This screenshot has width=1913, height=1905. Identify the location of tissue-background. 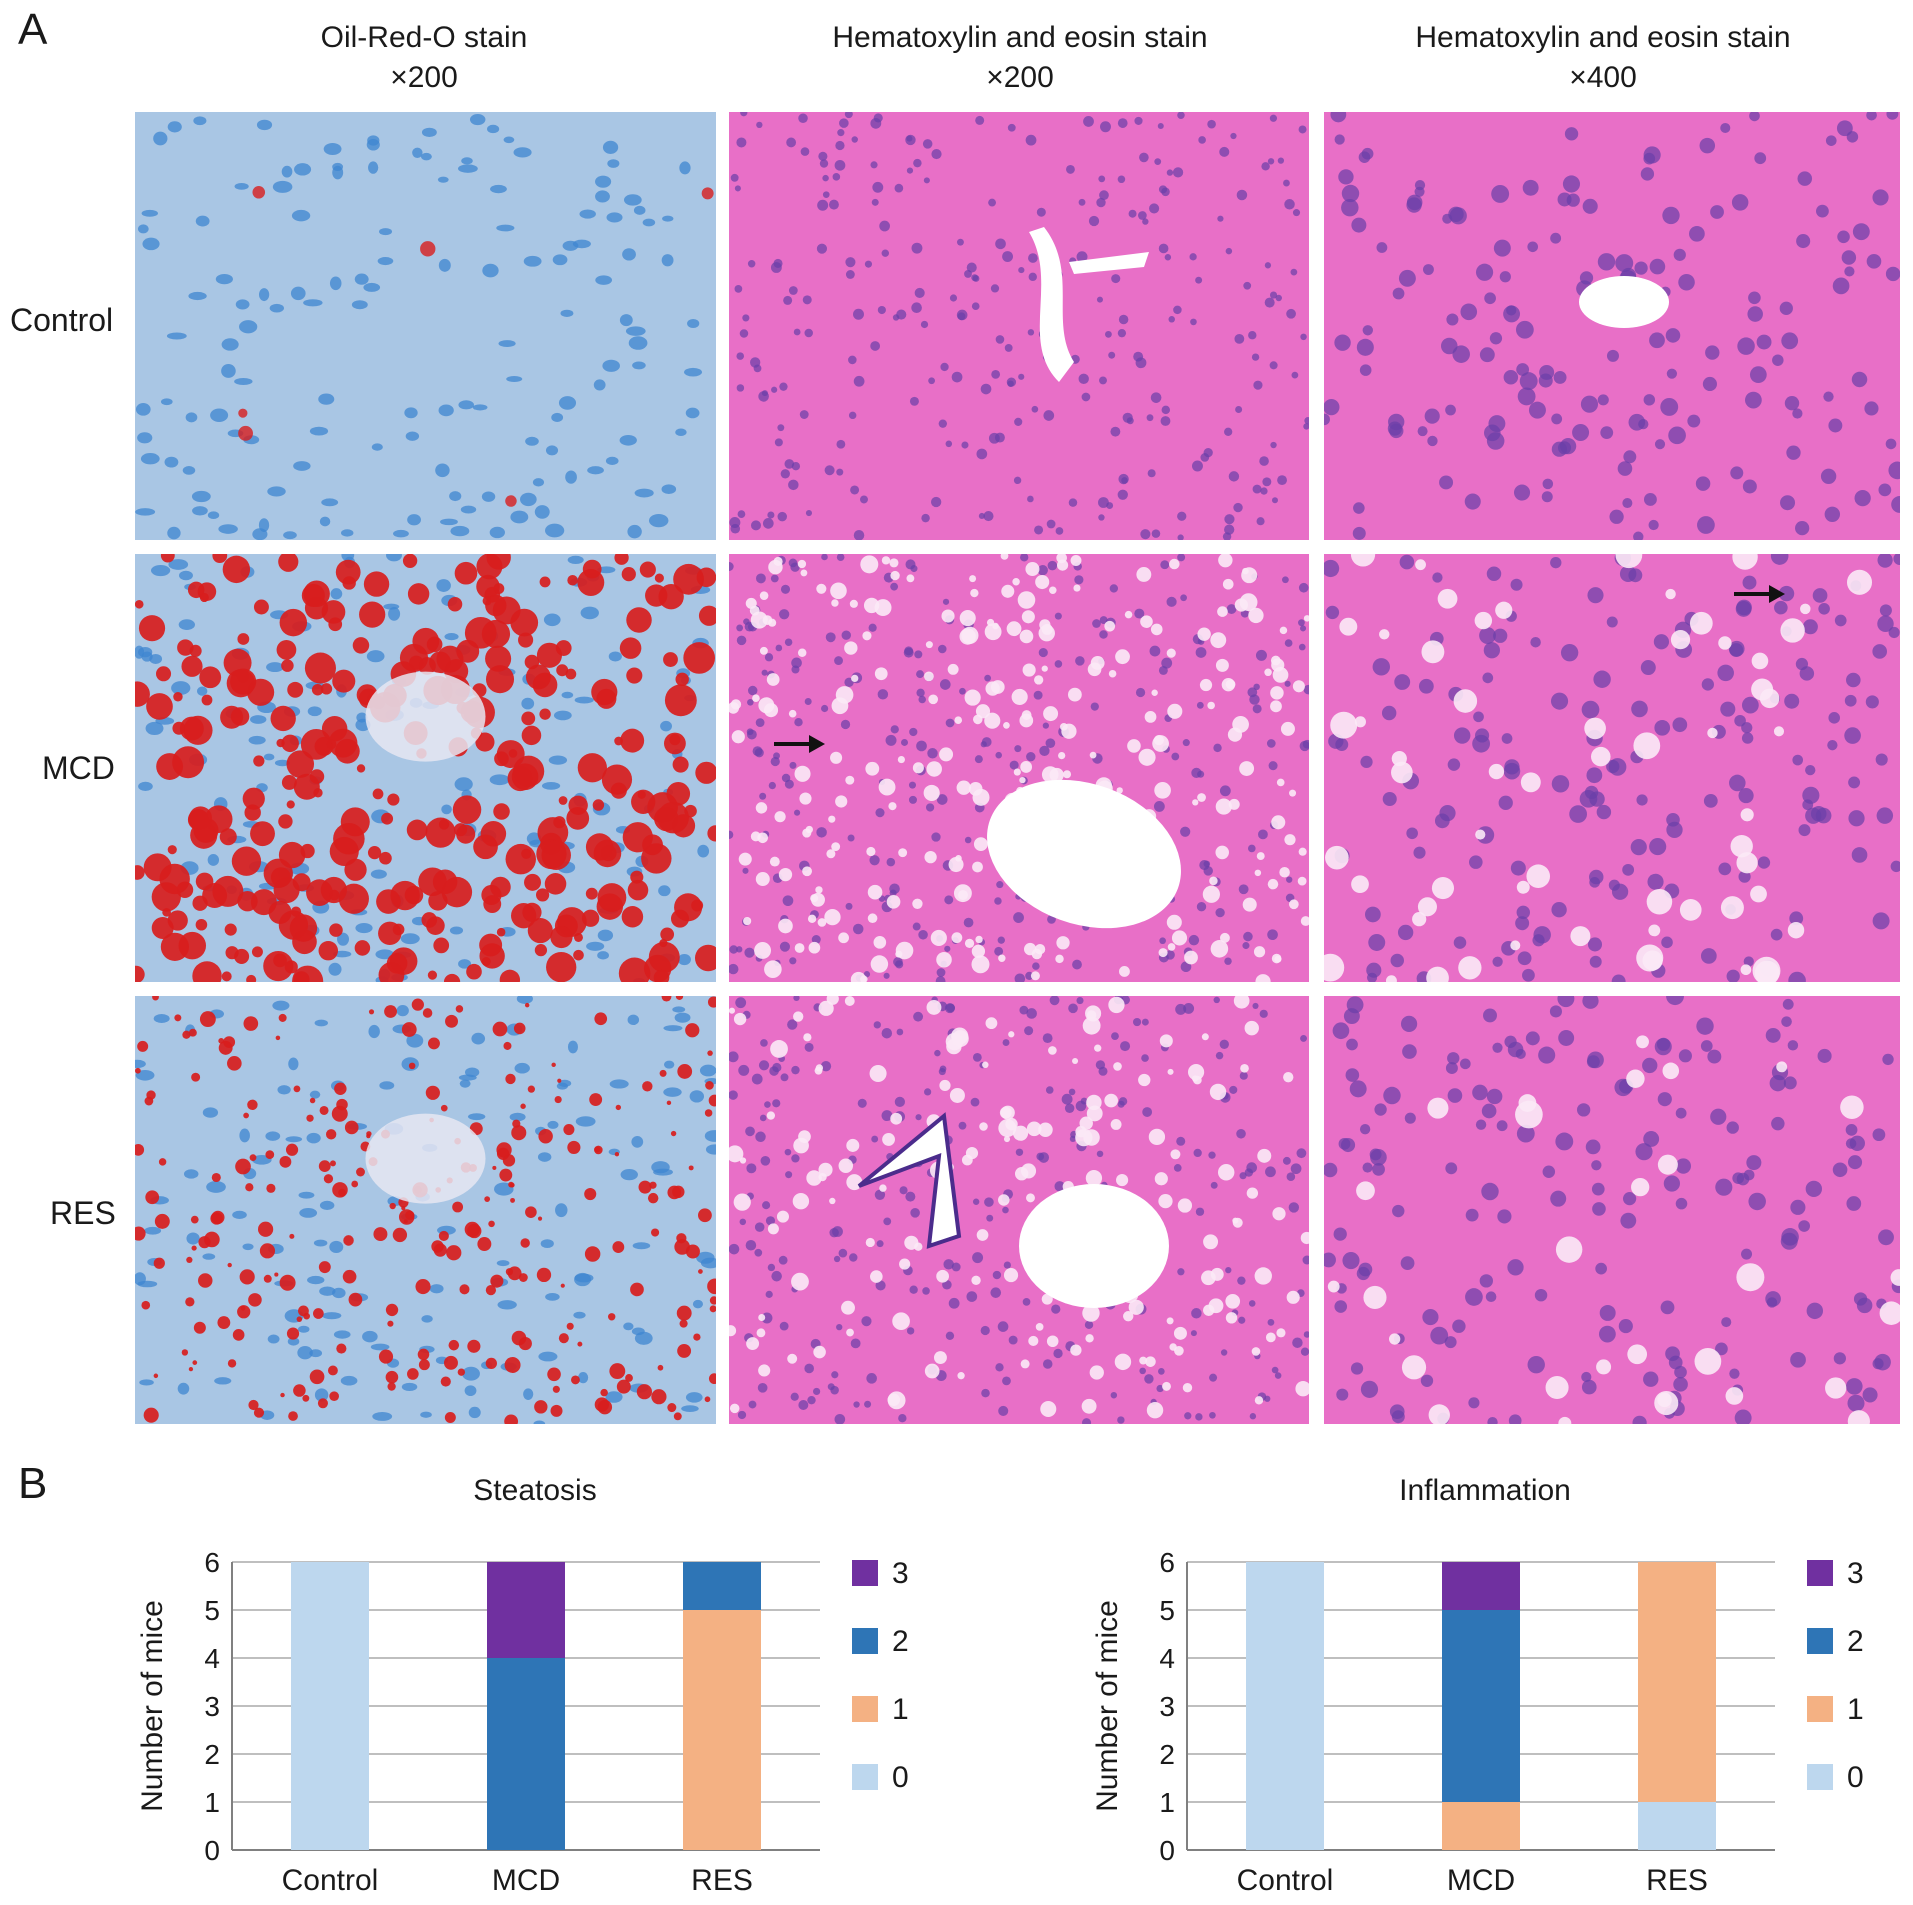
(425, 326).